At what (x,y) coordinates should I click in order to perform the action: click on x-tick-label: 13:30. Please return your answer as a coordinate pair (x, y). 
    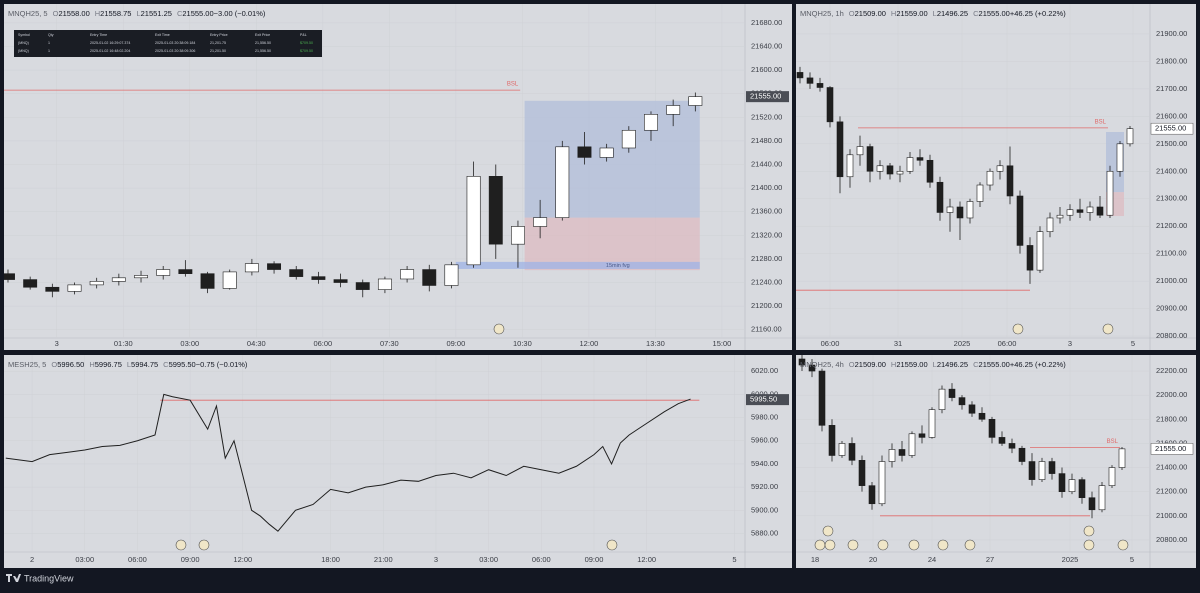
    Looking at the image, I should click on (655, 343).